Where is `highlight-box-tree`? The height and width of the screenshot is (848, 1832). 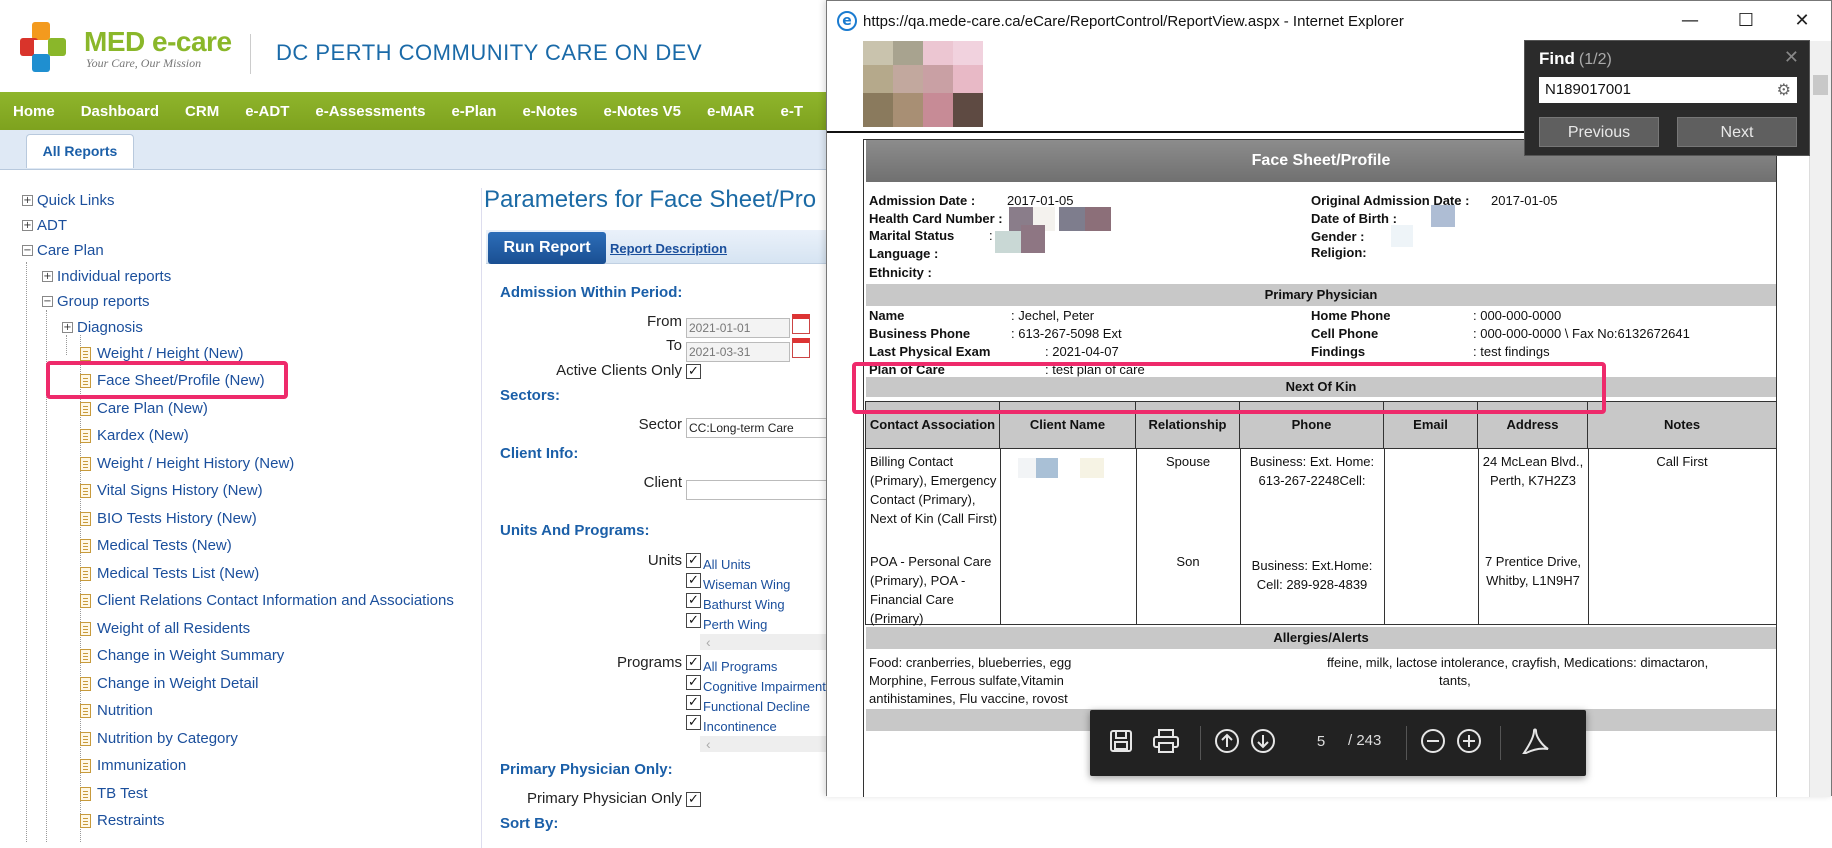 highlight-box-tree is located at coordinates (167, 380).